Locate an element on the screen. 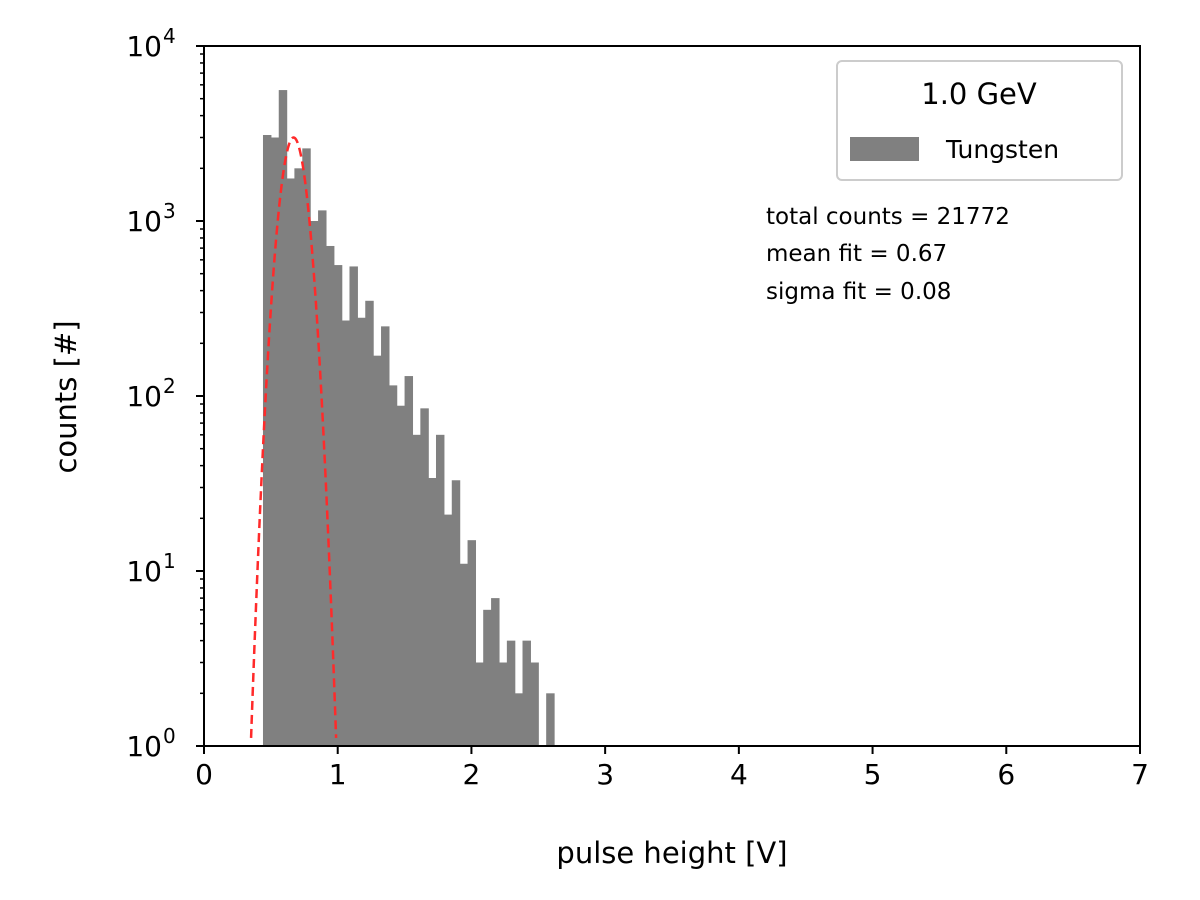 The image size is (1200, 900). x-tick-label: 2 is located at coordinates (472, 774).